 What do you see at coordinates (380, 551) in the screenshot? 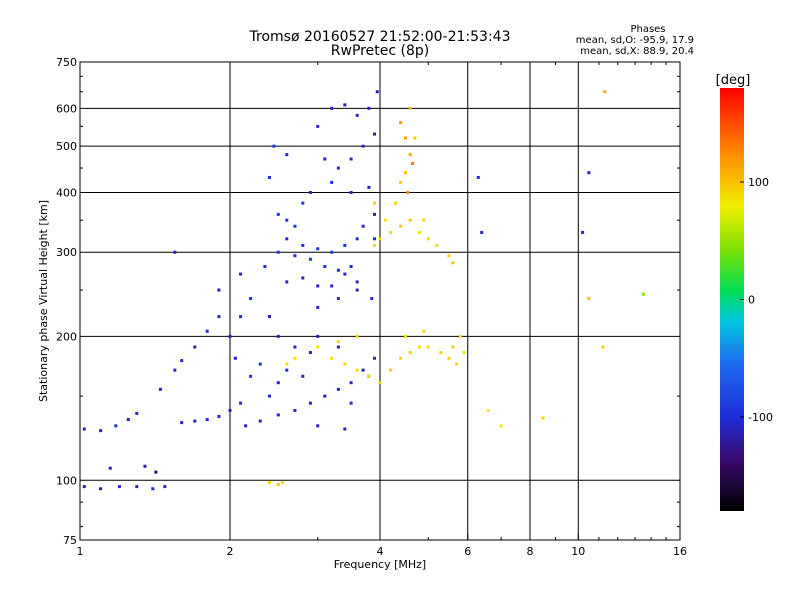
I see `x-tick-label: 4` at bounding box center [380, 551].